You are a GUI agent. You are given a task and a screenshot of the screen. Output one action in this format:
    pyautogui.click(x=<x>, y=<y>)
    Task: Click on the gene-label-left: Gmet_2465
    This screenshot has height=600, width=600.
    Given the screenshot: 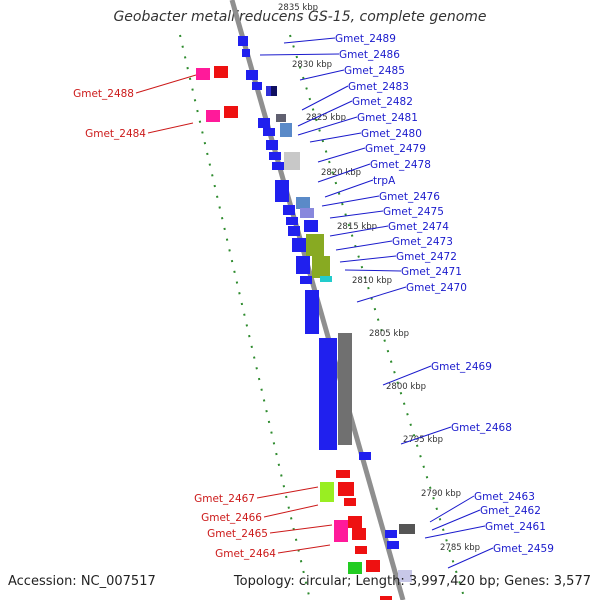 What is the action you would take?
    pyautogui.click(x=237, y=534)
    